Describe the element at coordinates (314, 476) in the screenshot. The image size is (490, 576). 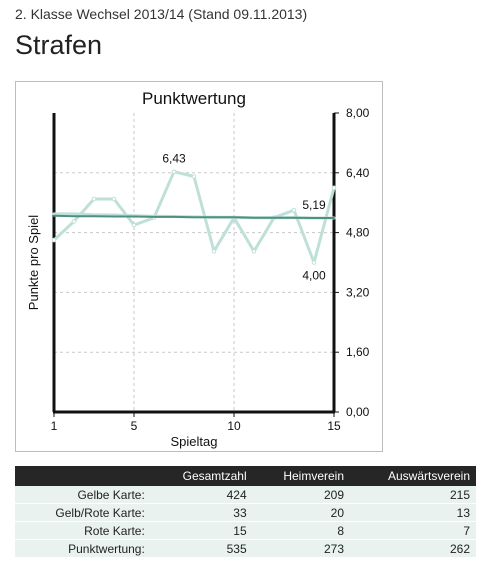
I see `stats-header-cell: Heimverein` at that location.